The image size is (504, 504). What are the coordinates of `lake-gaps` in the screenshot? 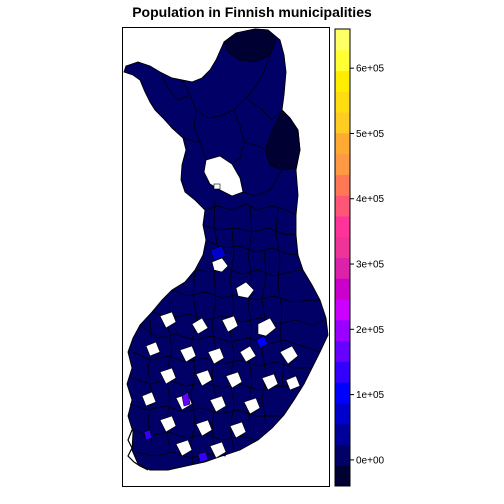 It's located at (221, 358).